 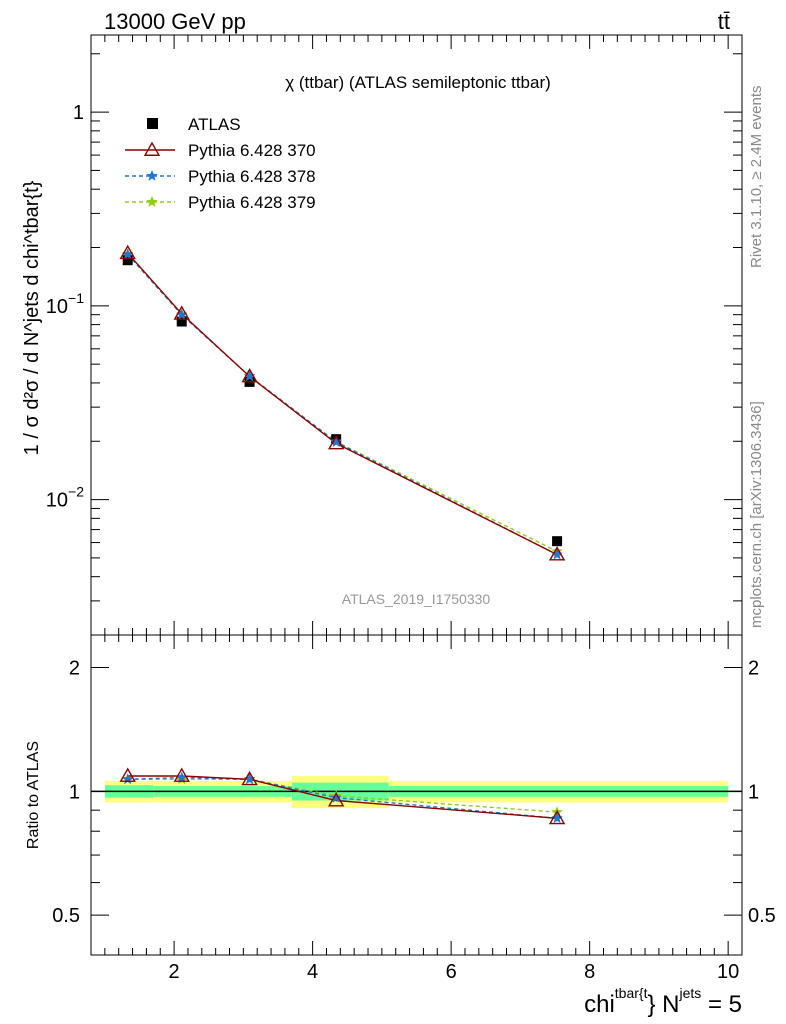 I want to click on header-left-text: 13000 GeV pp, so click(x=175, y=21).